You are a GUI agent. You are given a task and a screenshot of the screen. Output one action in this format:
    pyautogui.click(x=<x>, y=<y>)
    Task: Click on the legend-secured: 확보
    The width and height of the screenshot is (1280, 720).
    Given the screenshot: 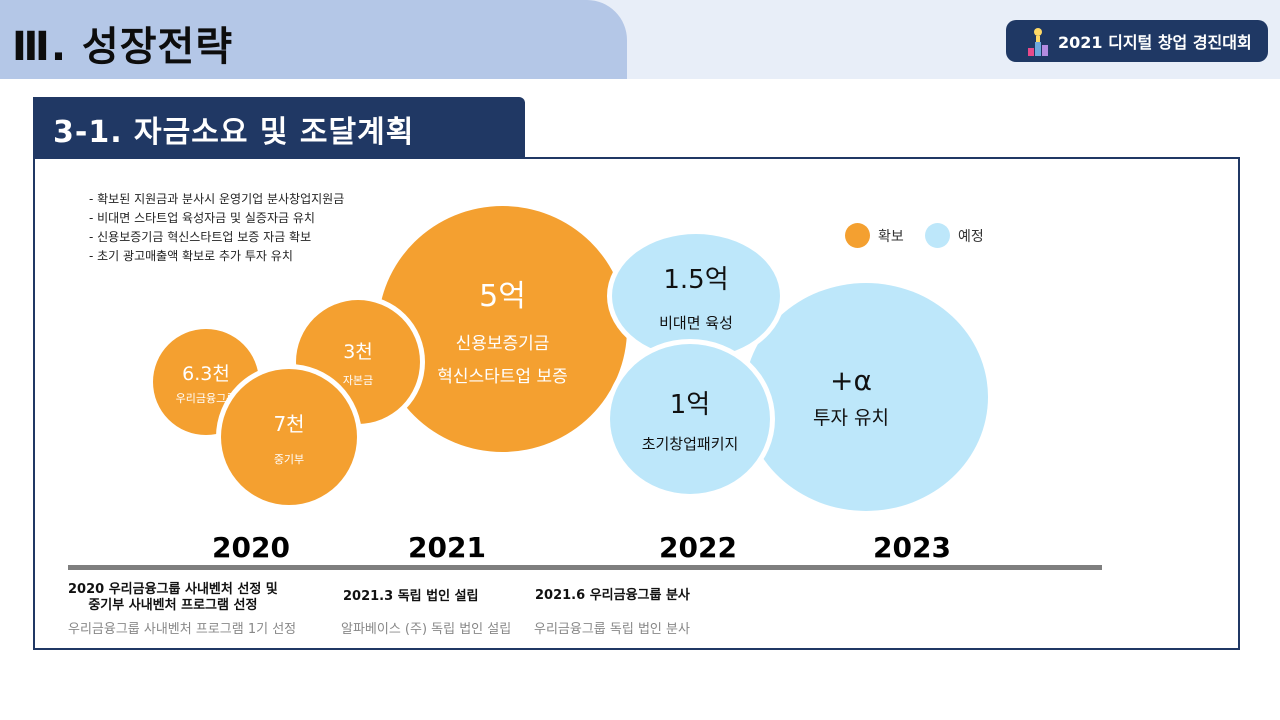 What is the action you would take?
    pyautogui.click(x=874, y=235)
    